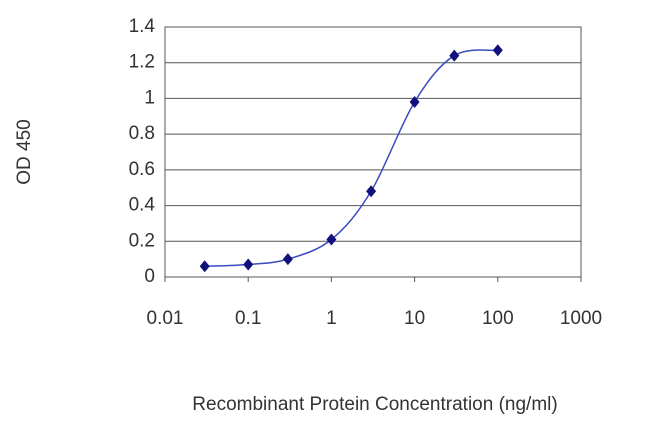 The image size is (650, 434). Describe the element at coordinates (498, 318) in the screenshot. I see `x-tick-label: 100` at that location.